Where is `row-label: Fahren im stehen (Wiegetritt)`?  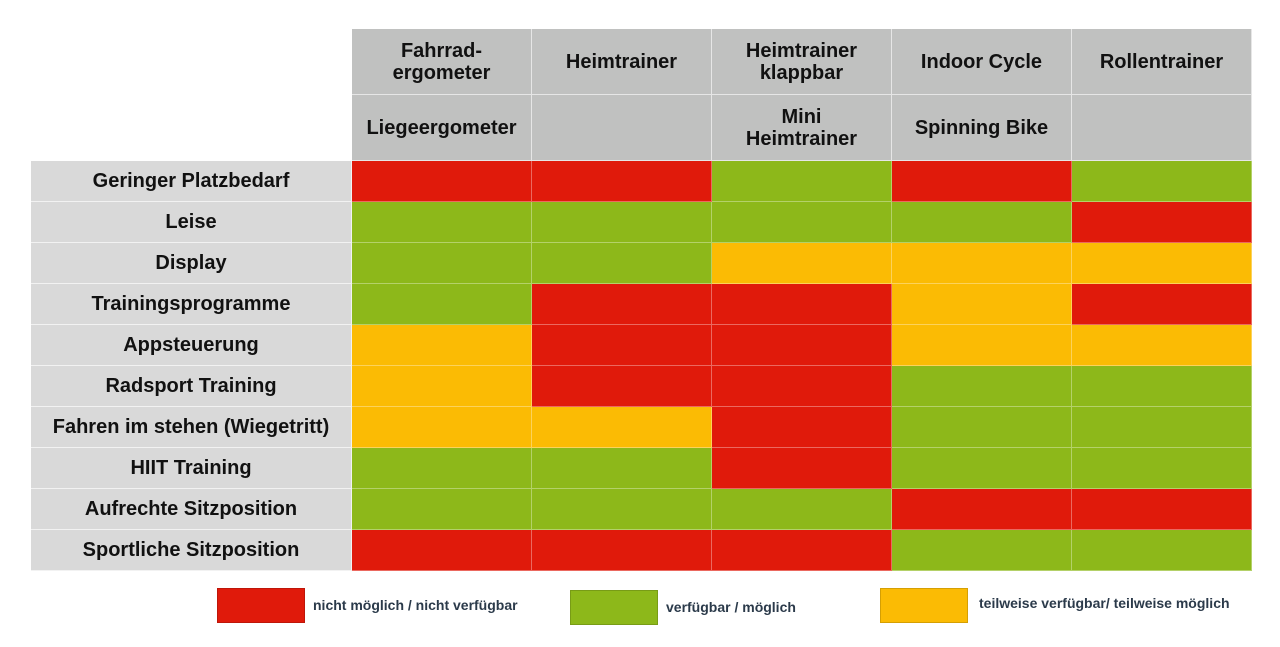 row-label: Fahren im stehen (Wiegetritt) is located at coordinates (191, 427).